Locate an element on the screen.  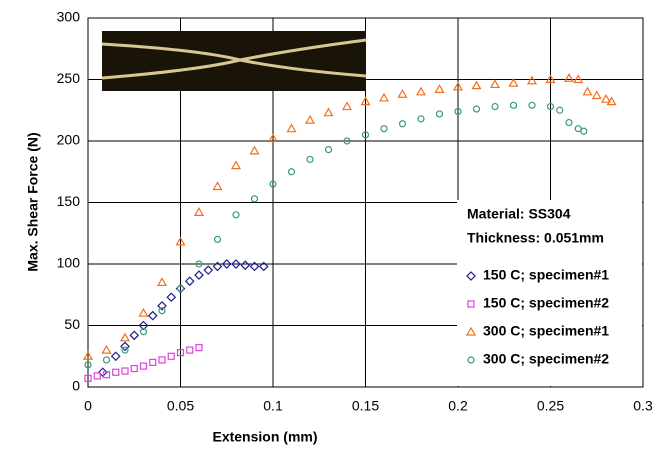
inset-photo is located at coordinates (234, 61).